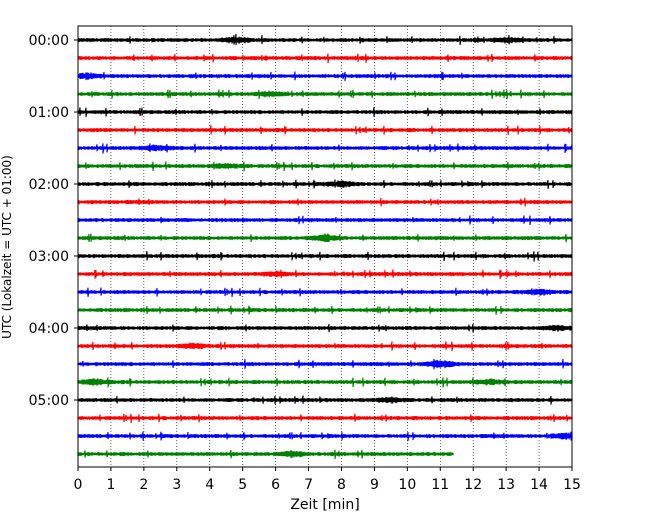 This screenshot has height=520, width=650. What do you see at coordinates (49, 41) in the screenshot?
I see `y-tick-label: 00:00` at bounding box center [49, 41].